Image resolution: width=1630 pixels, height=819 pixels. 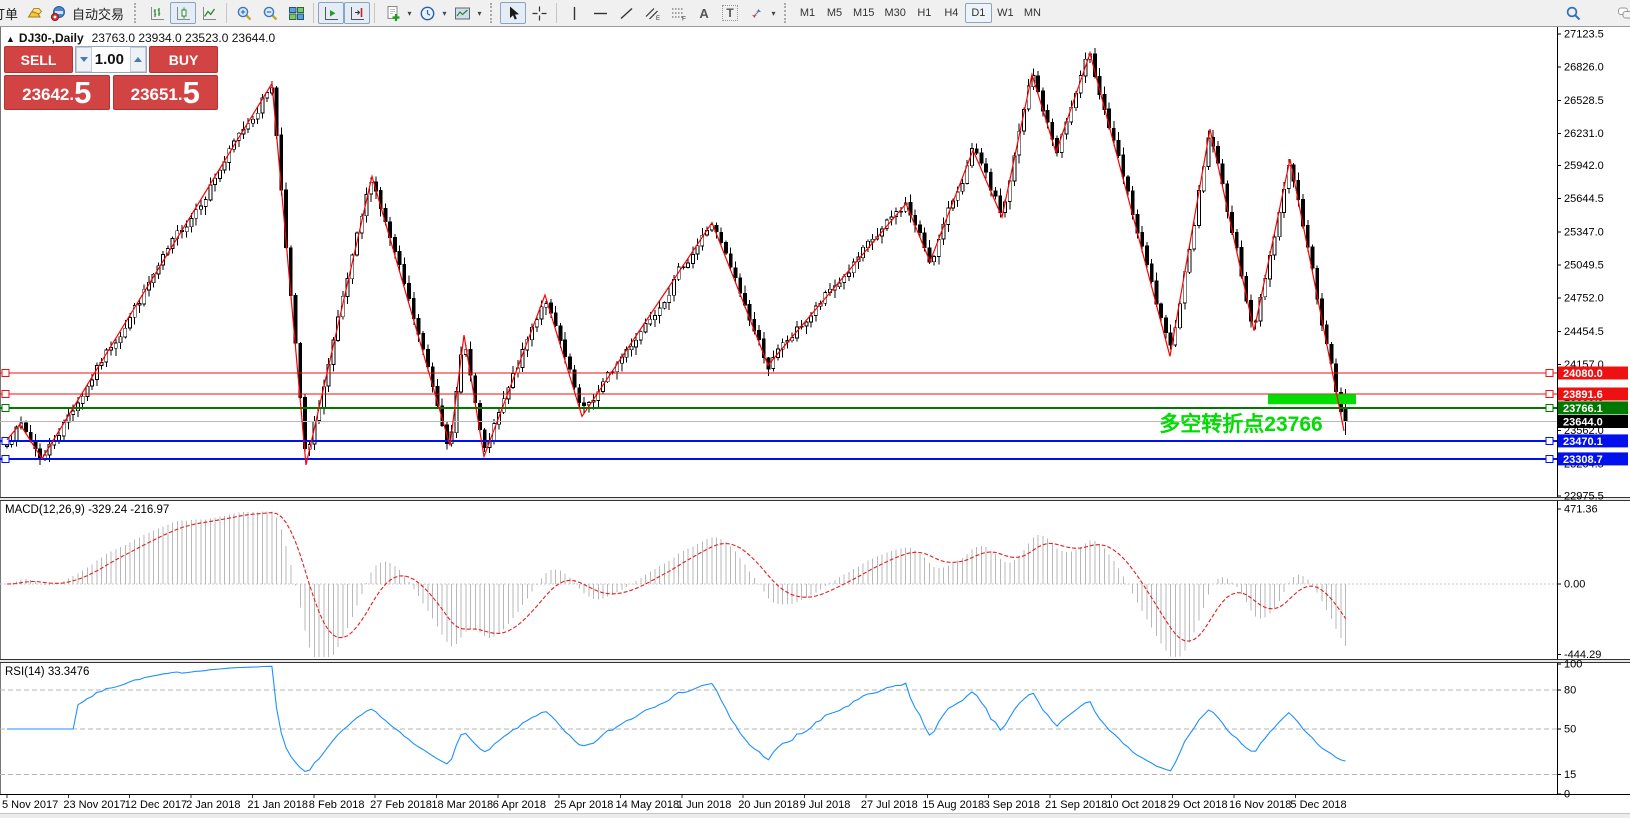 What do you see at coordinates (479, 13) in the screenshot?
I see `templates-dropdown-caret: ▾` at bounding box center [479, 13].